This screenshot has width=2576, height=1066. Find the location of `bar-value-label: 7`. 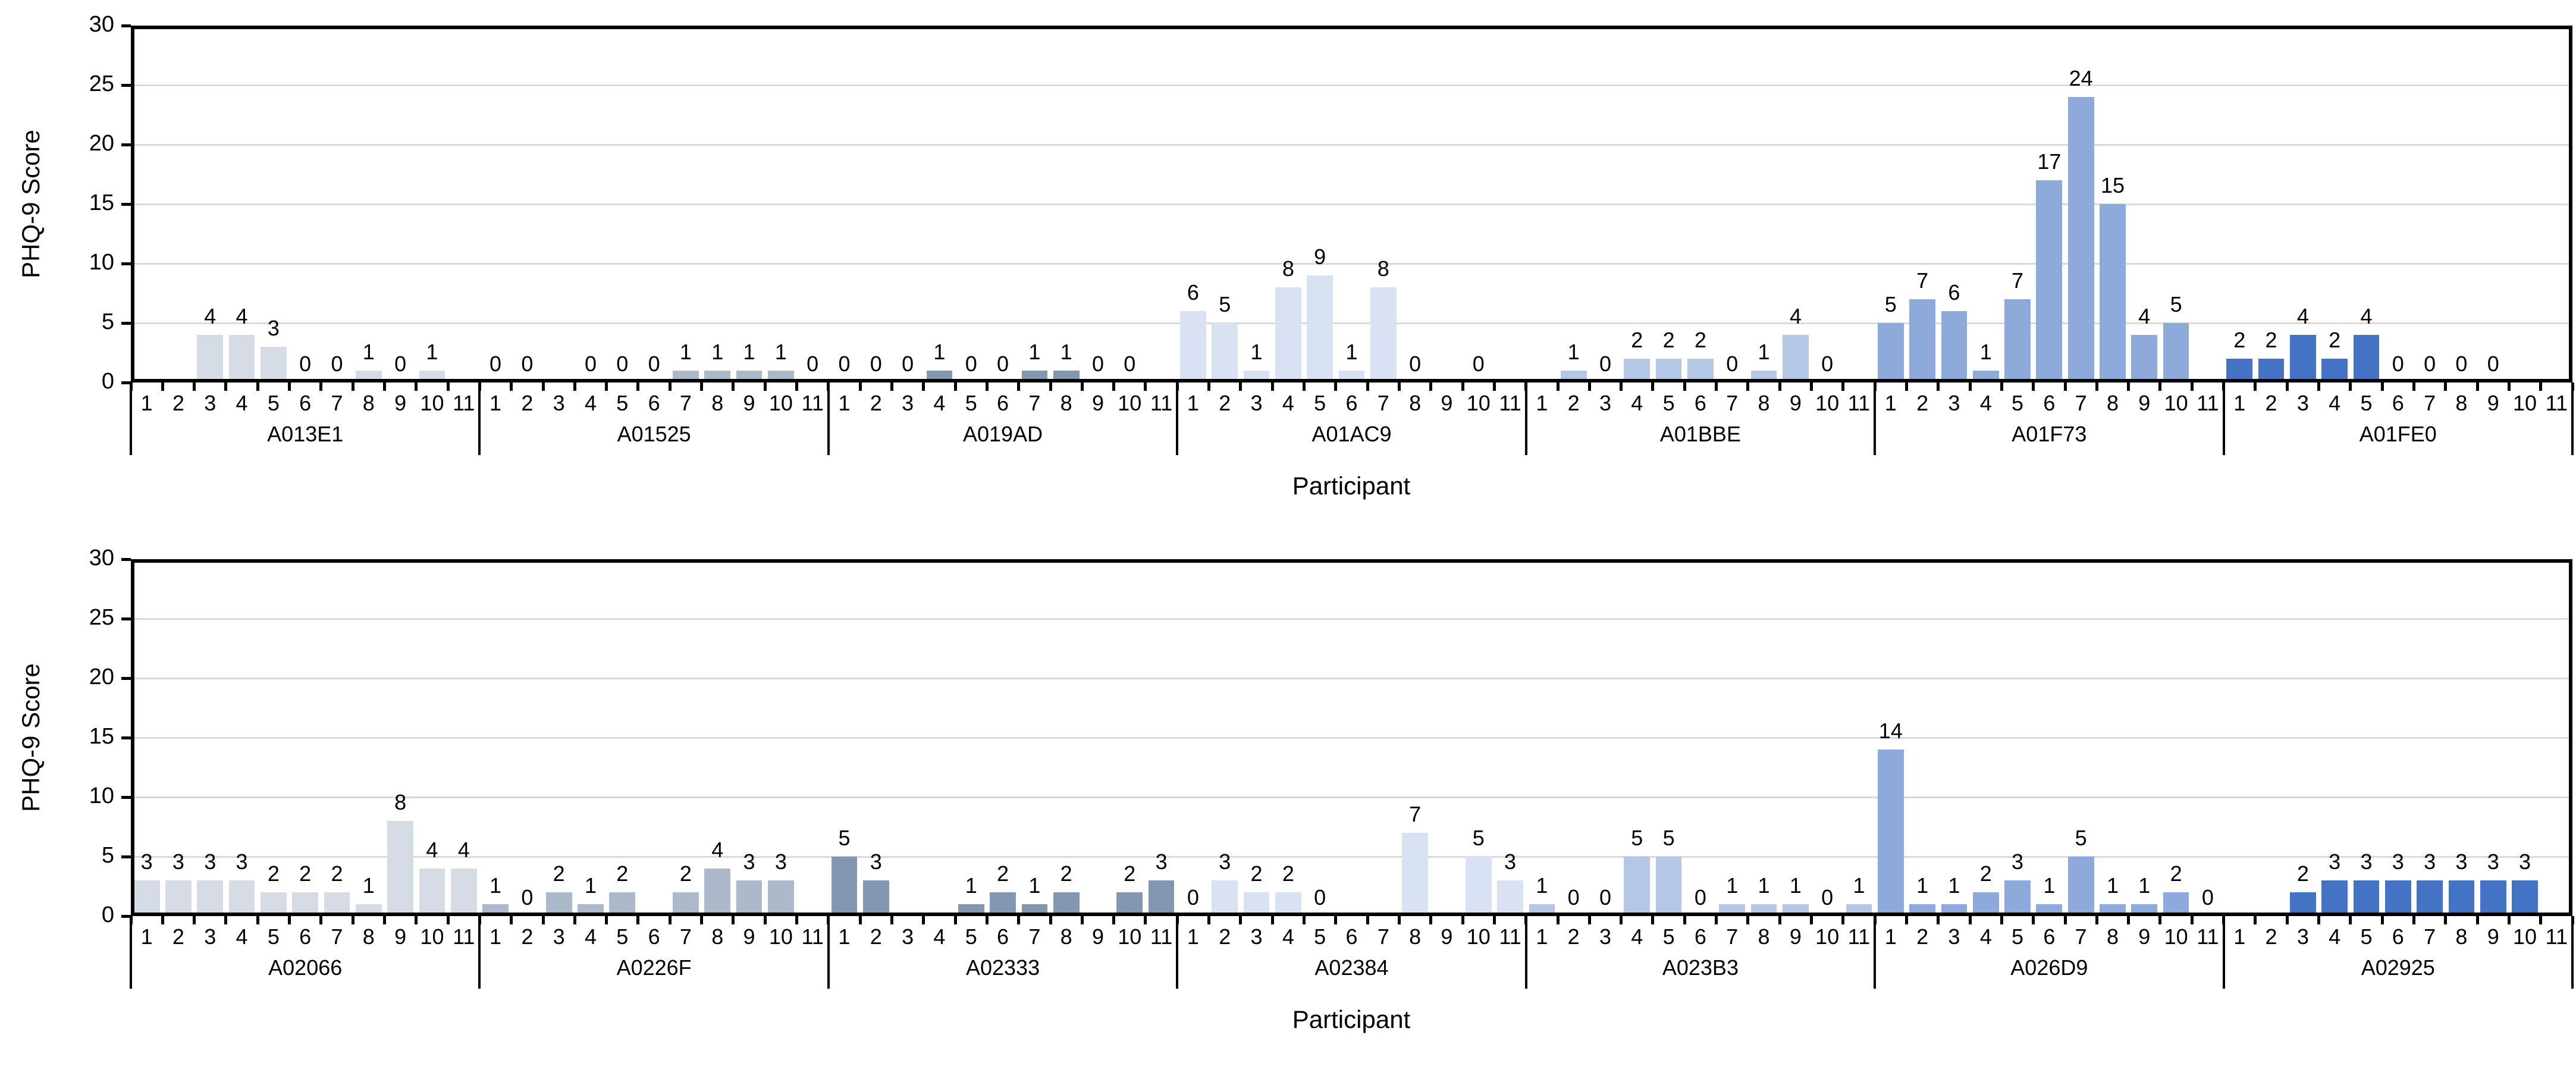

bar-value-label: 7 is located at coordinates (2018, 280).